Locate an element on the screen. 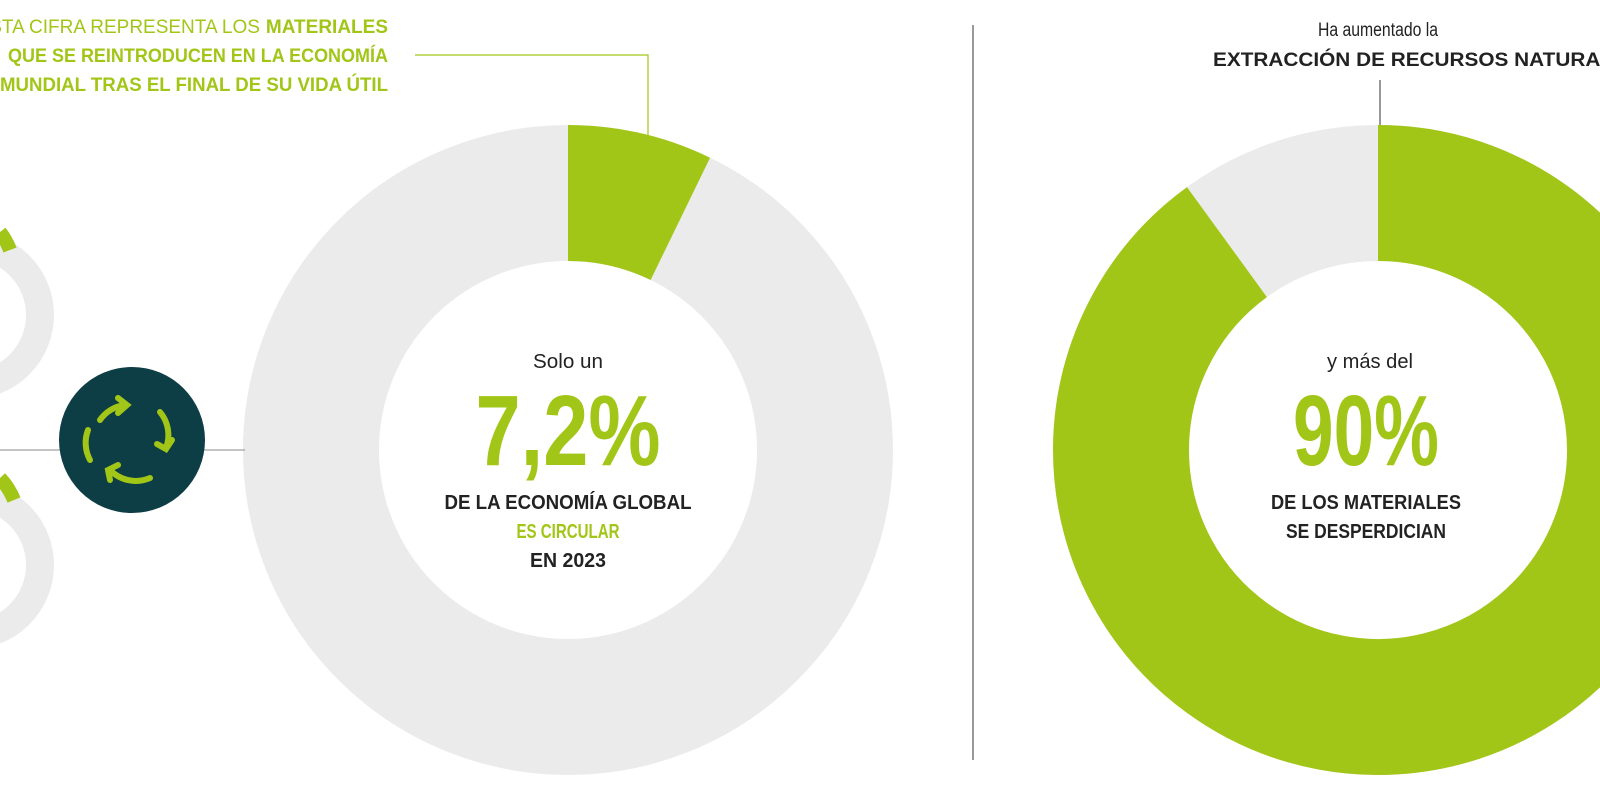 The width and height of the screenshot is (1600, 799). center-text: EN 2023 is located at coordinates (568, 561).